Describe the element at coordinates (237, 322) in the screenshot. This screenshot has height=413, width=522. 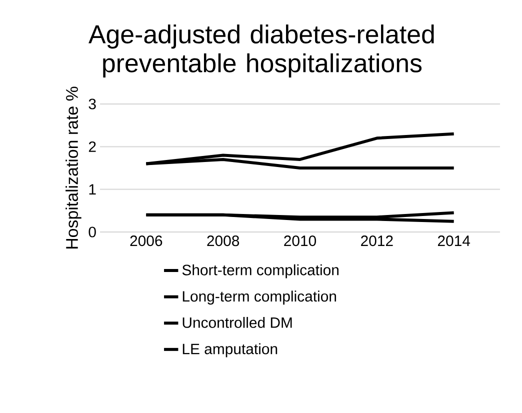
I see `legend-label: Uncontrolled DM` at that location.